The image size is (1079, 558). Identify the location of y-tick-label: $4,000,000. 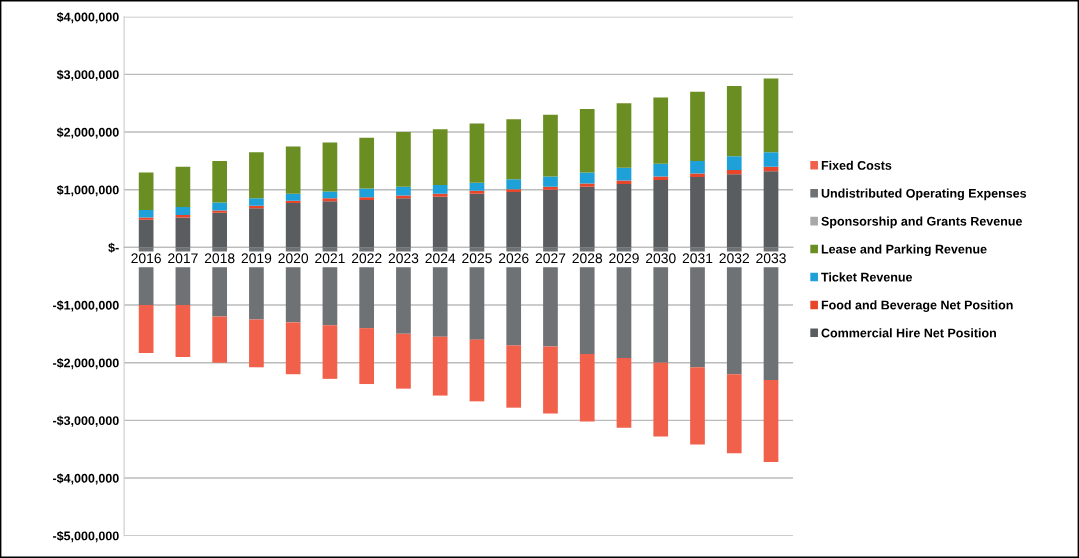
(87, 17).